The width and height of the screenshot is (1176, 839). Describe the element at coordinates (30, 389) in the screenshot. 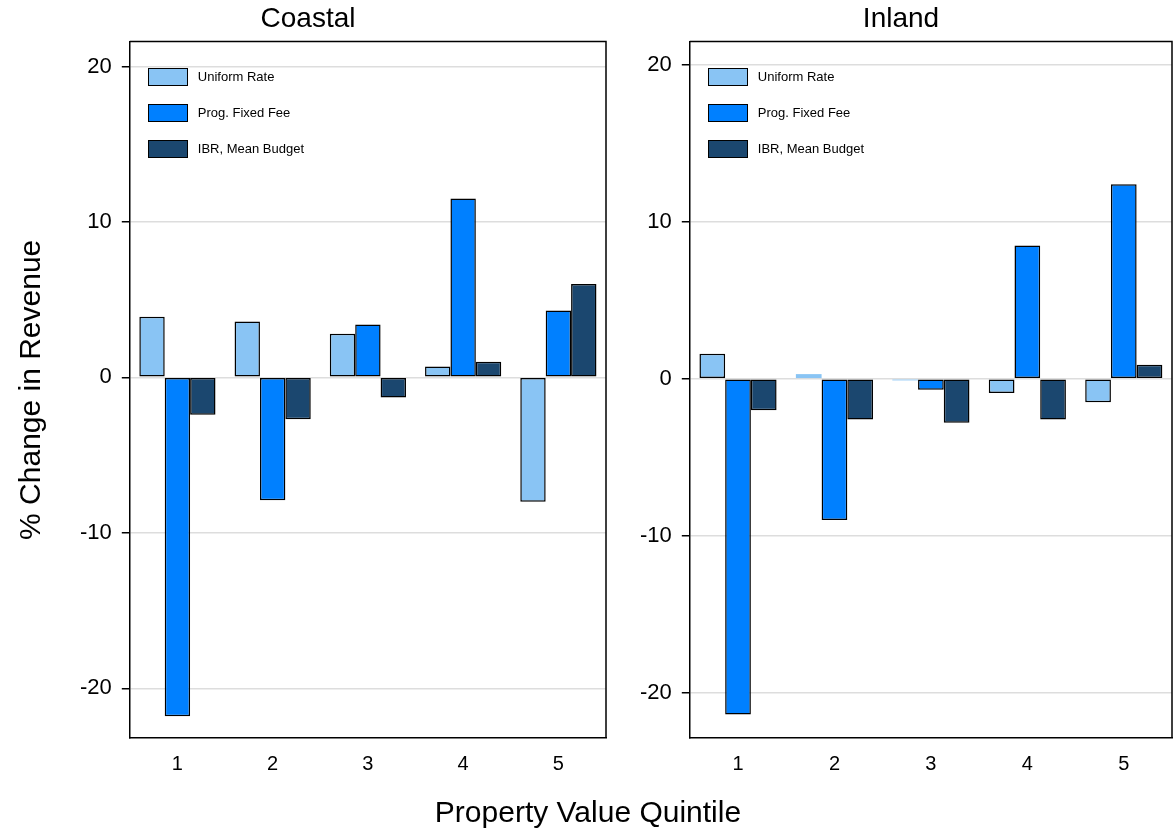

I see `y-axis-title: % Change in Revenue` at that location.